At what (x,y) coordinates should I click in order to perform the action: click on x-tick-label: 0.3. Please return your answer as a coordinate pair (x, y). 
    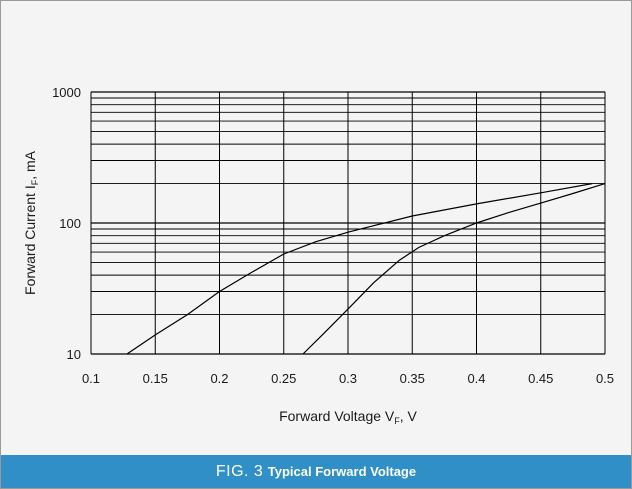
    Looking at the image, I should click on (348, 378).